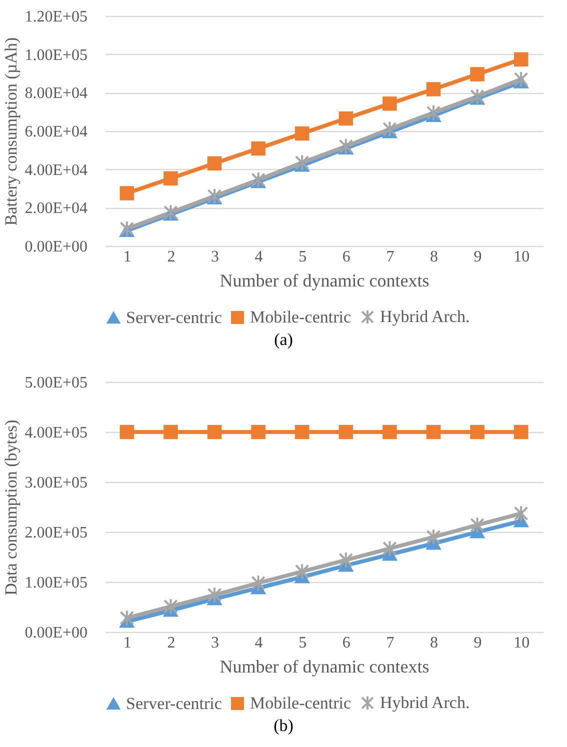 This screenshot has width=567, height=747. Describe the element at coordinates (283, 726) in the screenshot. I see `text: (b)` at that location.